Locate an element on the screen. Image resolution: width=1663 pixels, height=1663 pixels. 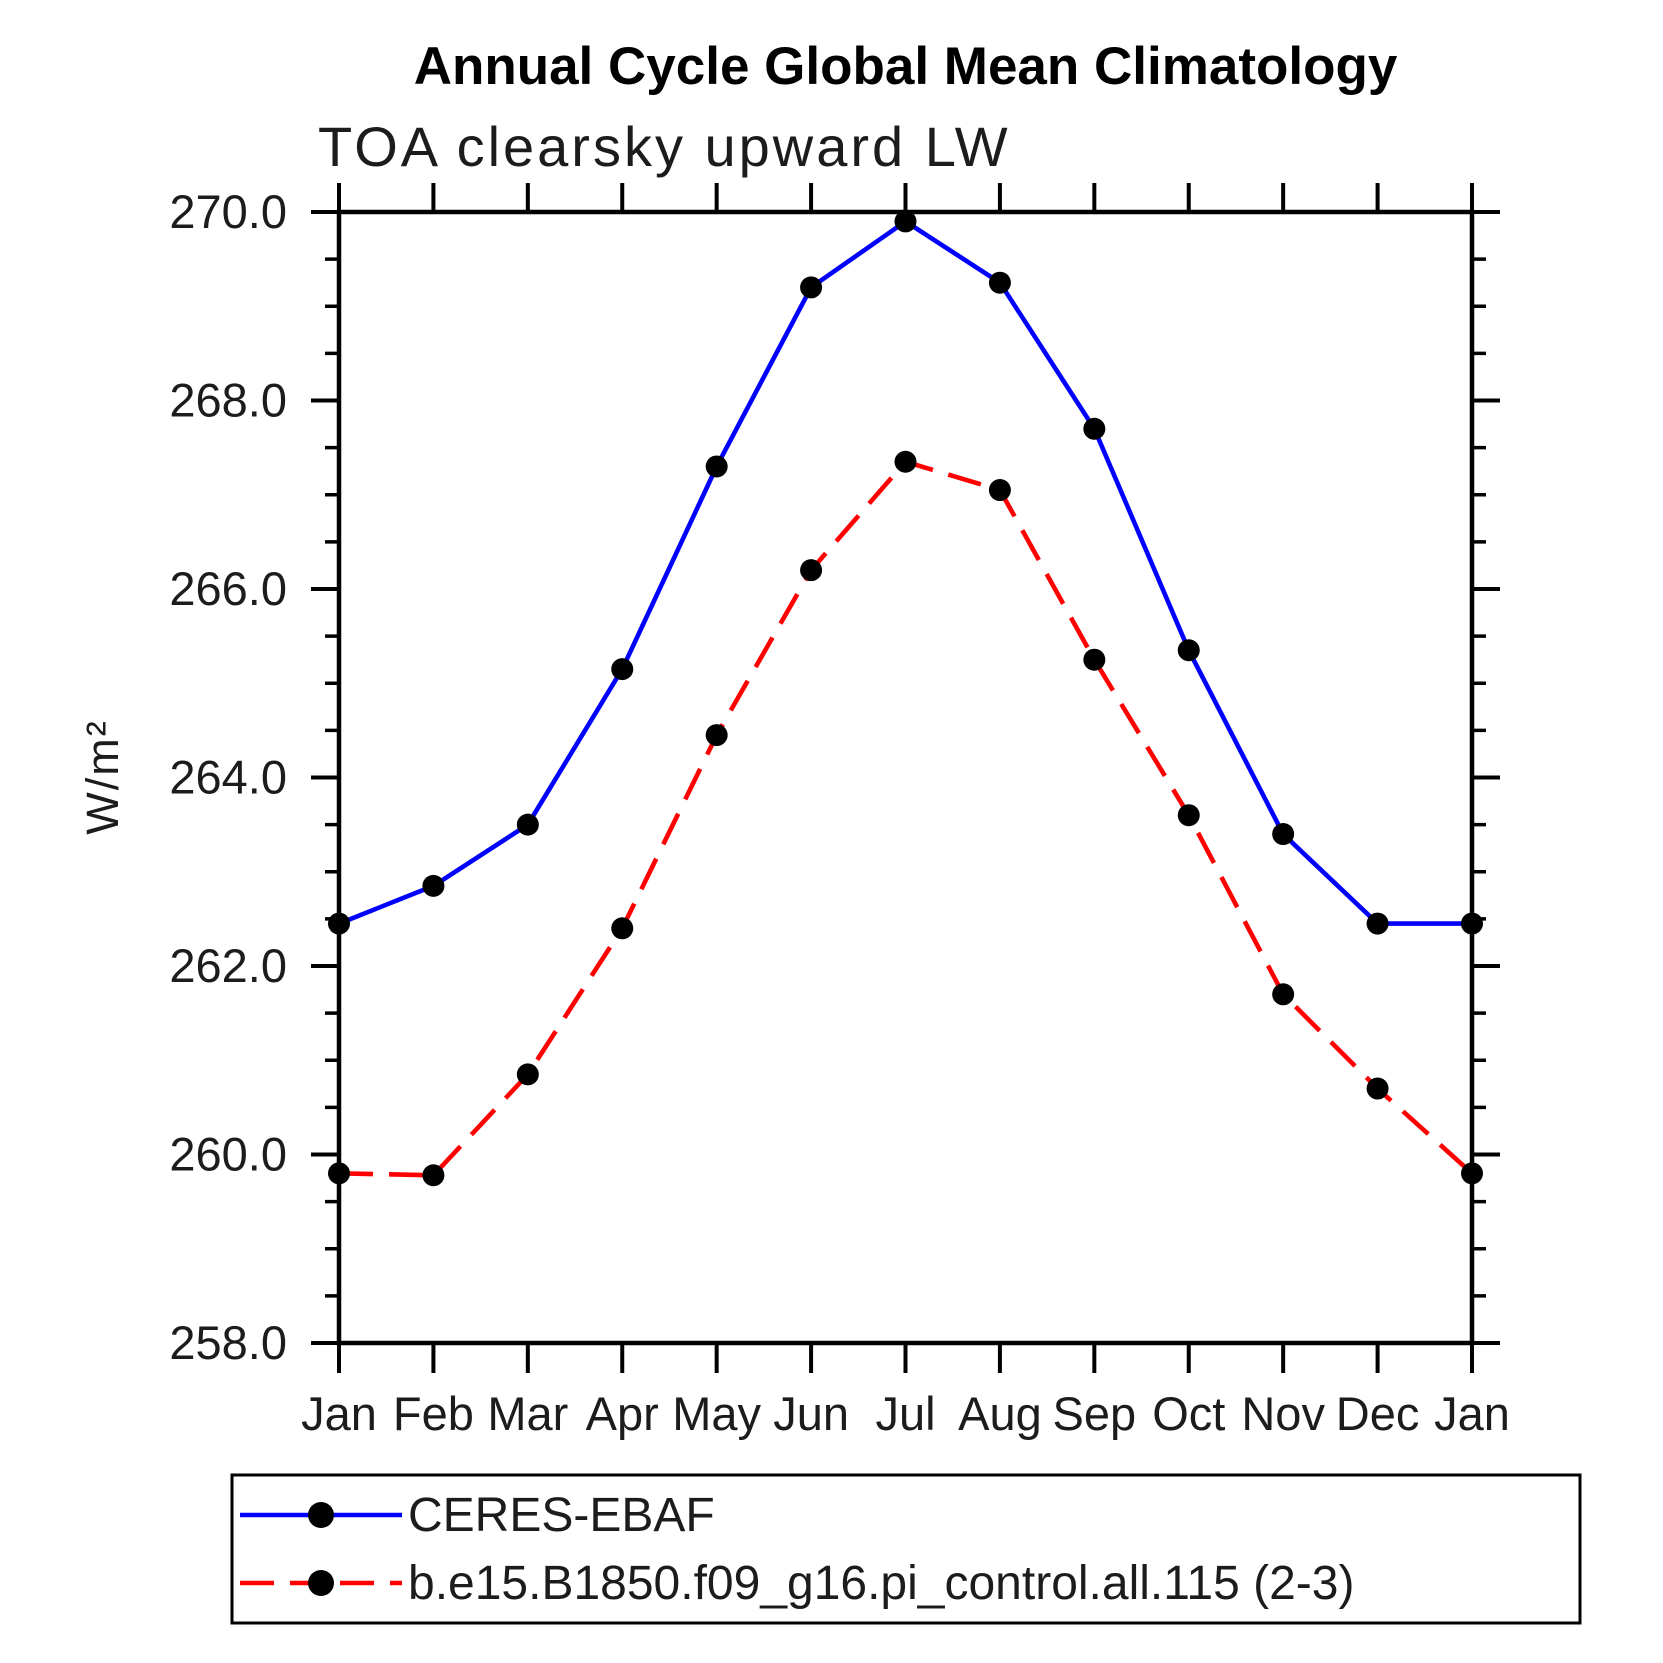
x-tick-label: Sep is located at coordinates (1095, 1413).